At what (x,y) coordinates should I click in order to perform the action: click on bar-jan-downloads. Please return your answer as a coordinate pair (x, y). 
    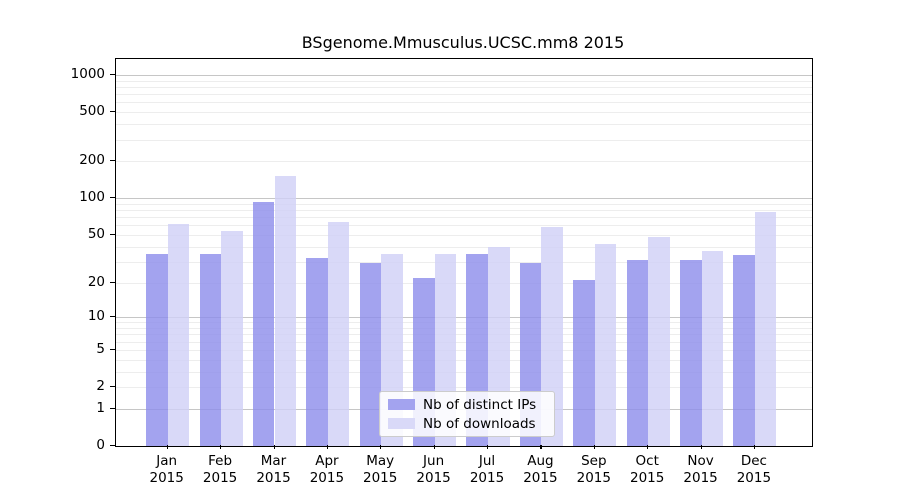
    Looking at the image, I should click on (178, 335).